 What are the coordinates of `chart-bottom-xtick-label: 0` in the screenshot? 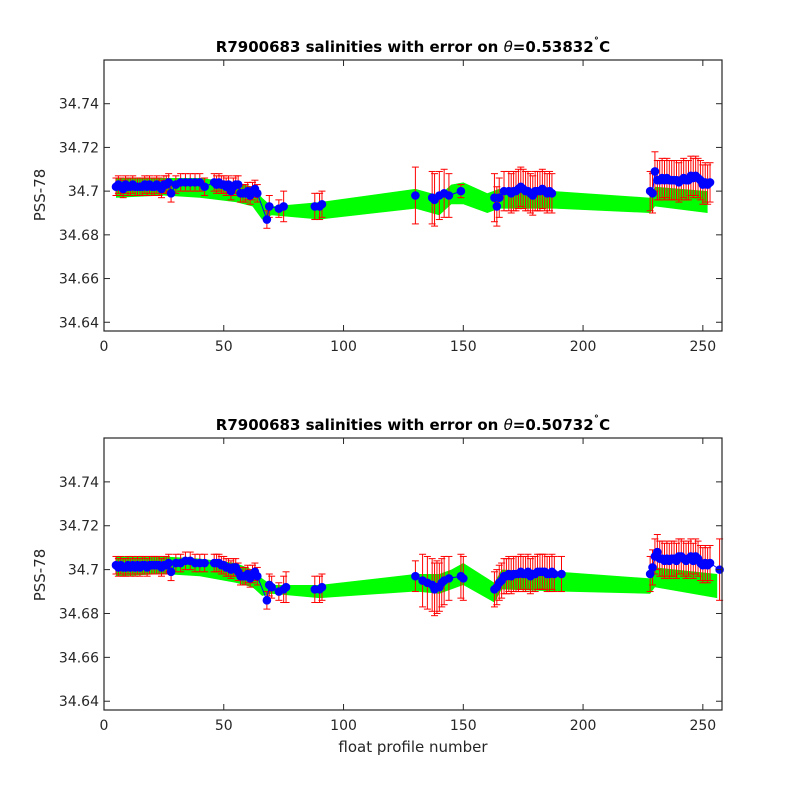 It's located at (104, 726).